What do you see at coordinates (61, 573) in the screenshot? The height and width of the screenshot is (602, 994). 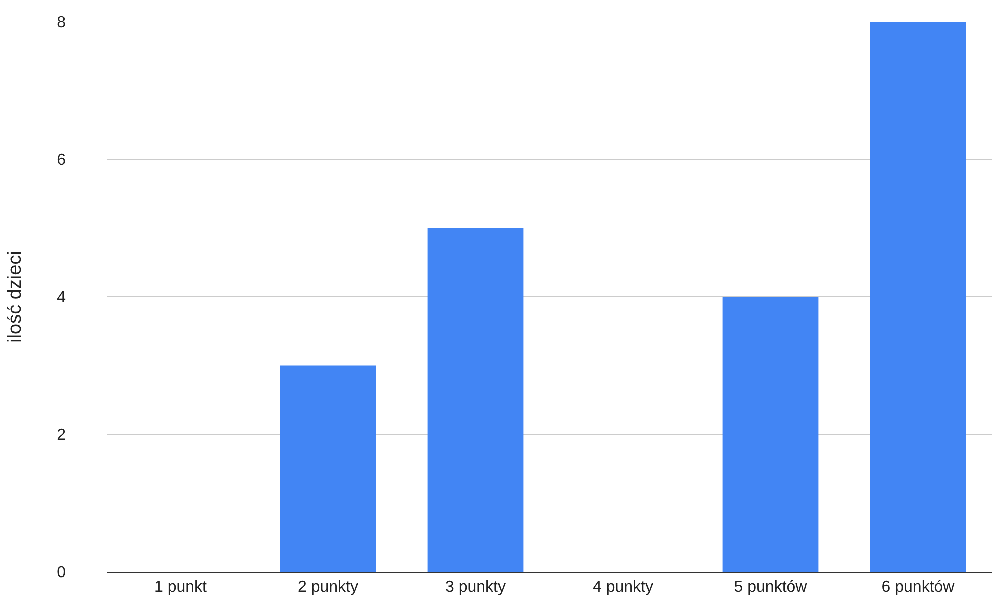 I see `y-tick-label: 0` at bounding box center [61, 573].